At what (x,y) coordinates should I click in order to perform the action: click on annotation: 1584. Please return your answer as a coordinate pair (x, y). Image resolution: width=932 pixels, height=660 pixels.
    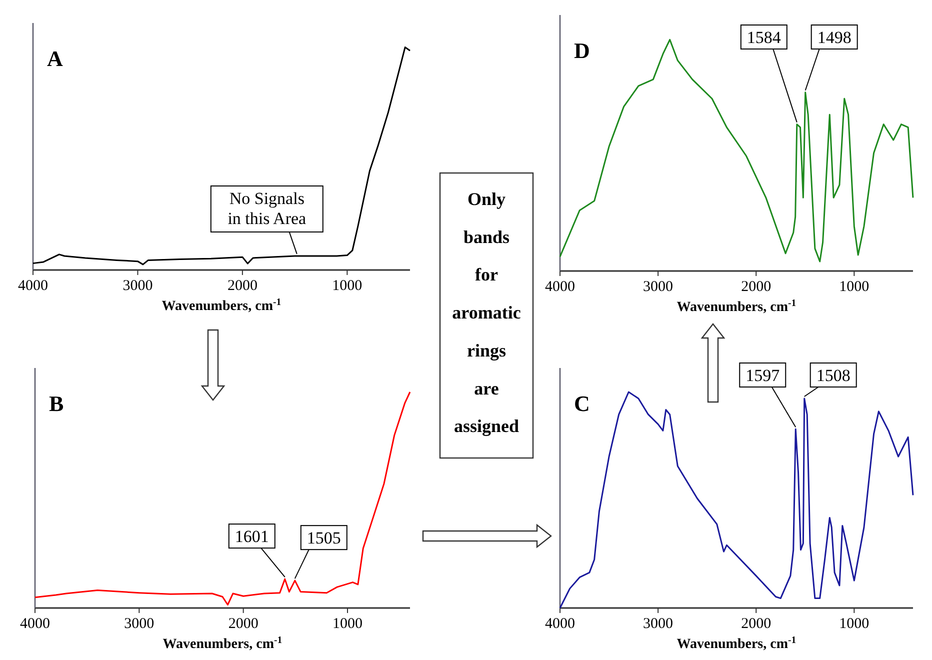
    Looking at the image, I should click on (764, 37).